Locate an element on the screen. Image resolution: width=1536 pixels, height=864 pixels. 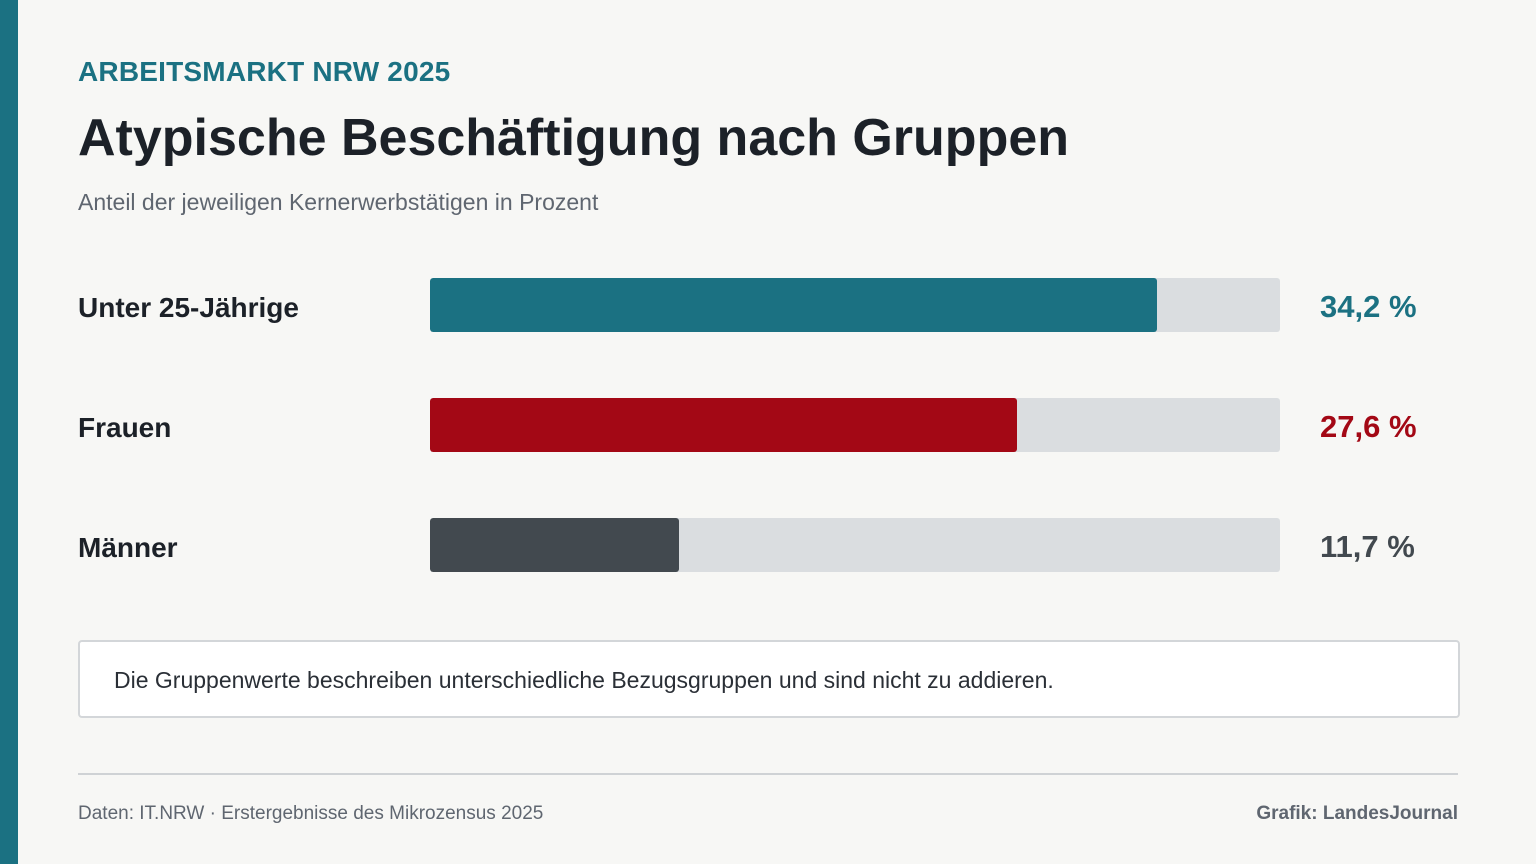
bar-category-label: Männer is located at coordinates (128, 547).